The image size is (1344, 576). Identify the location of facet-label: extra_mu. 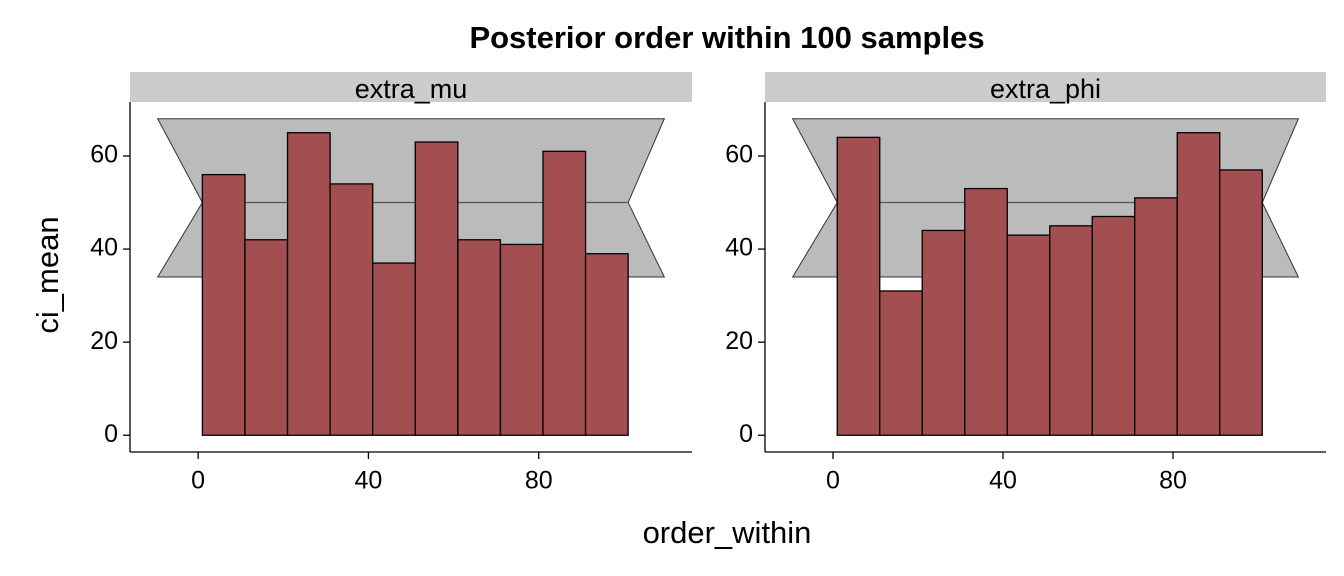
(411, 89).